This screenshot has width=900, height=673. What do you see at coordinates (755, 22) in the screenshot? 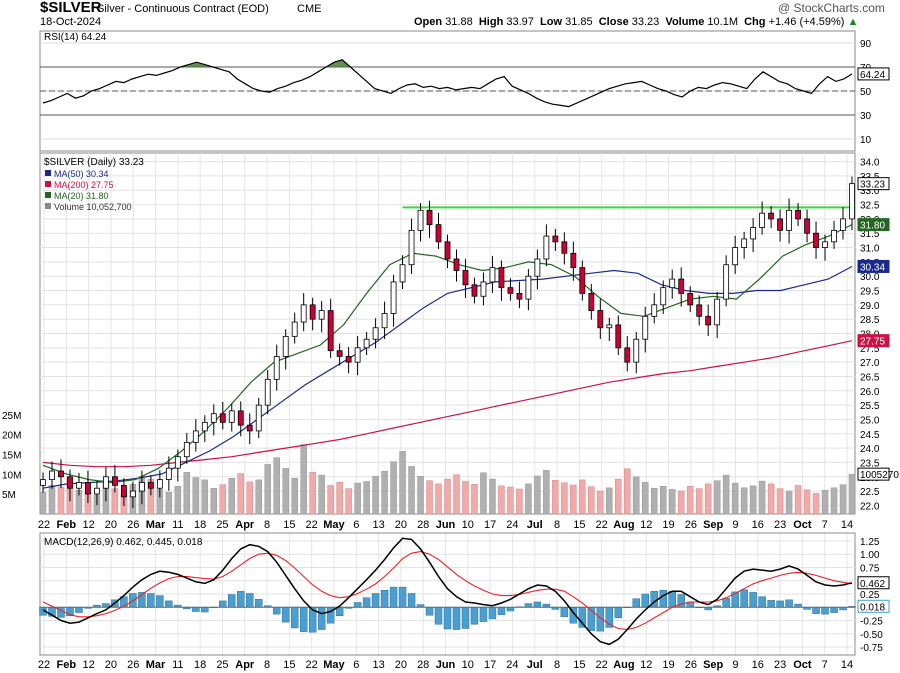
I see `chg-label: Chg` at bounding box center [755, 22].